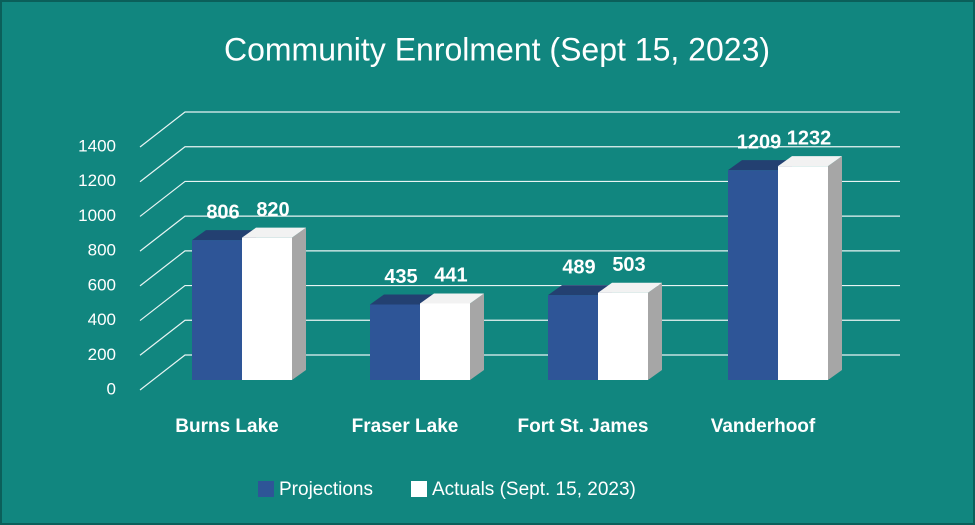 This screenshot has width=975, height=525. Describe the element at coordinates (400, 277) in the screenshot. I see `data-label: 435` at that location.